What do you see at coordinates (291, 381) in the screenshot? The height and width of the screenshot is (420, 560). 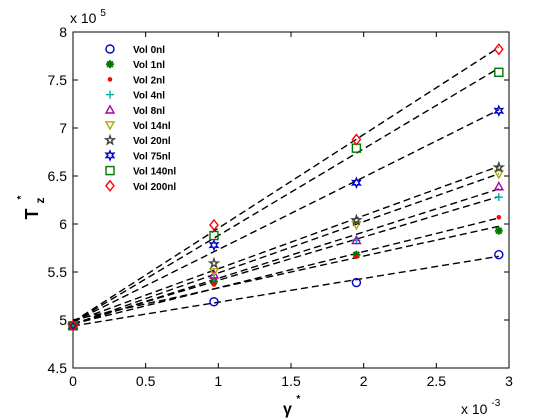 I see `x-tick-label: 1.5` at bounding box center [291, 381].